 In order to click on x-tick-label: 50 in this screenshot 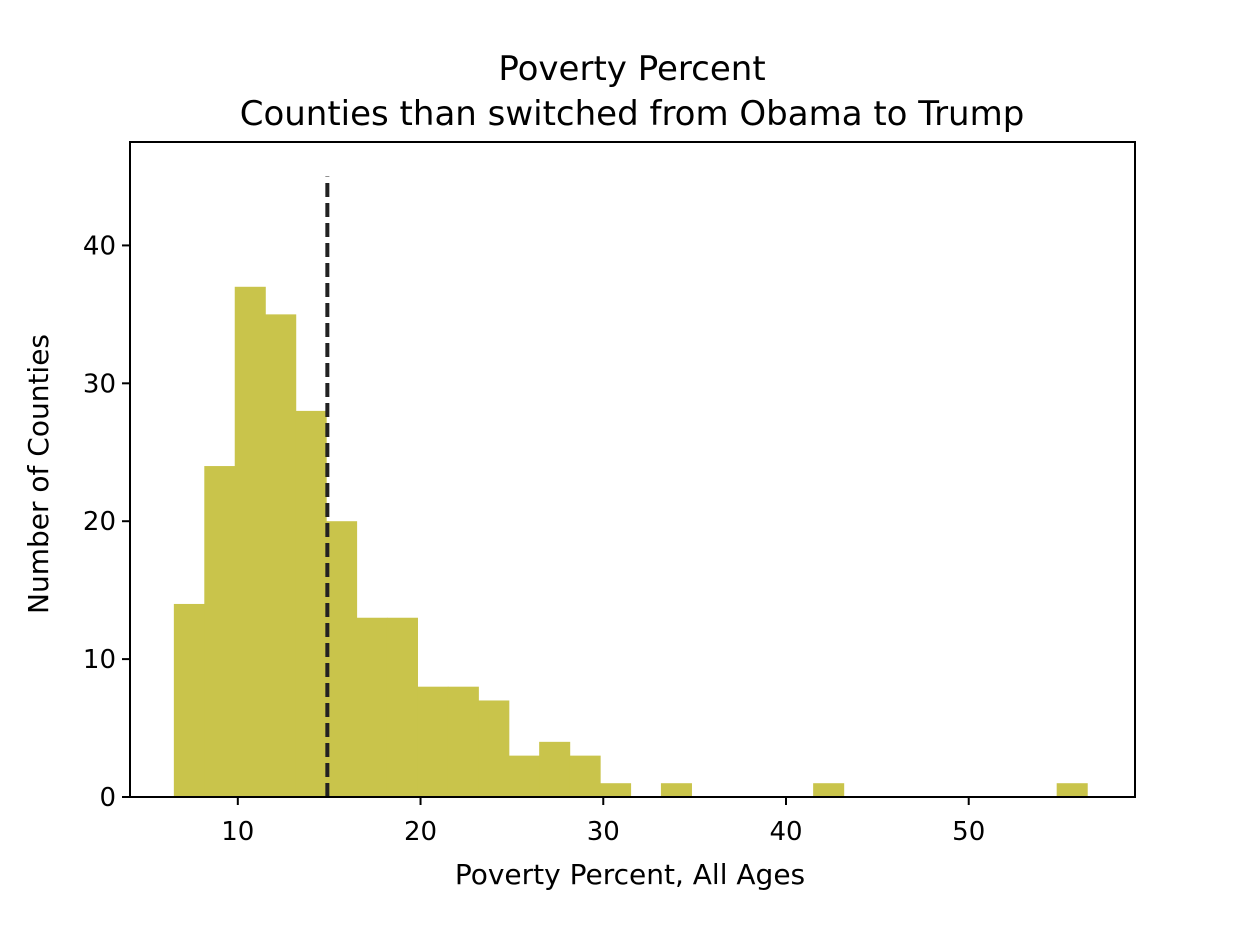, I will do `click(968, 832)`.